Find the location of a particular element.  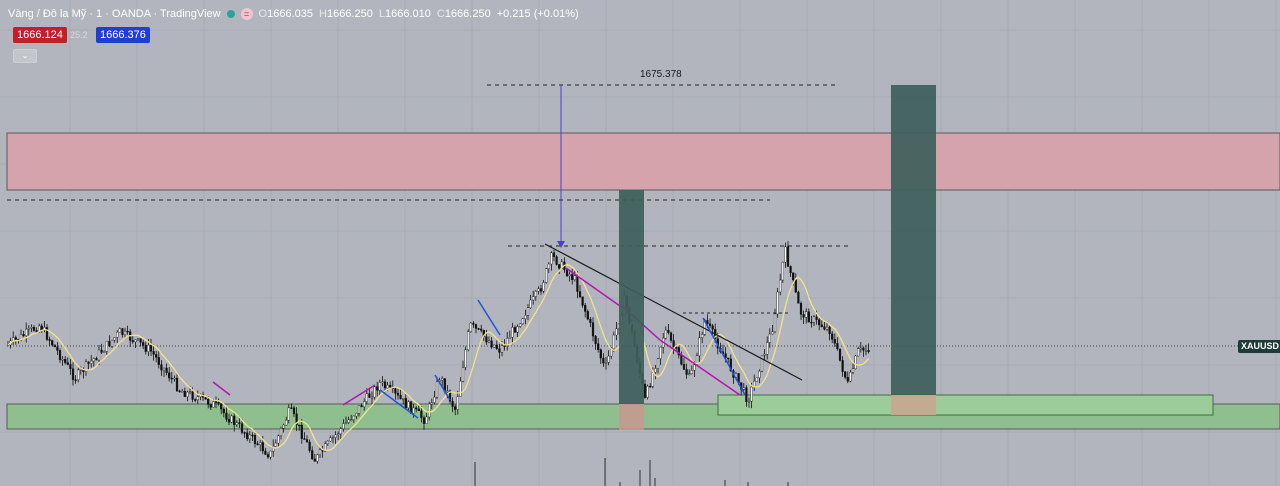

trendline is located at coordinates (673, 312).